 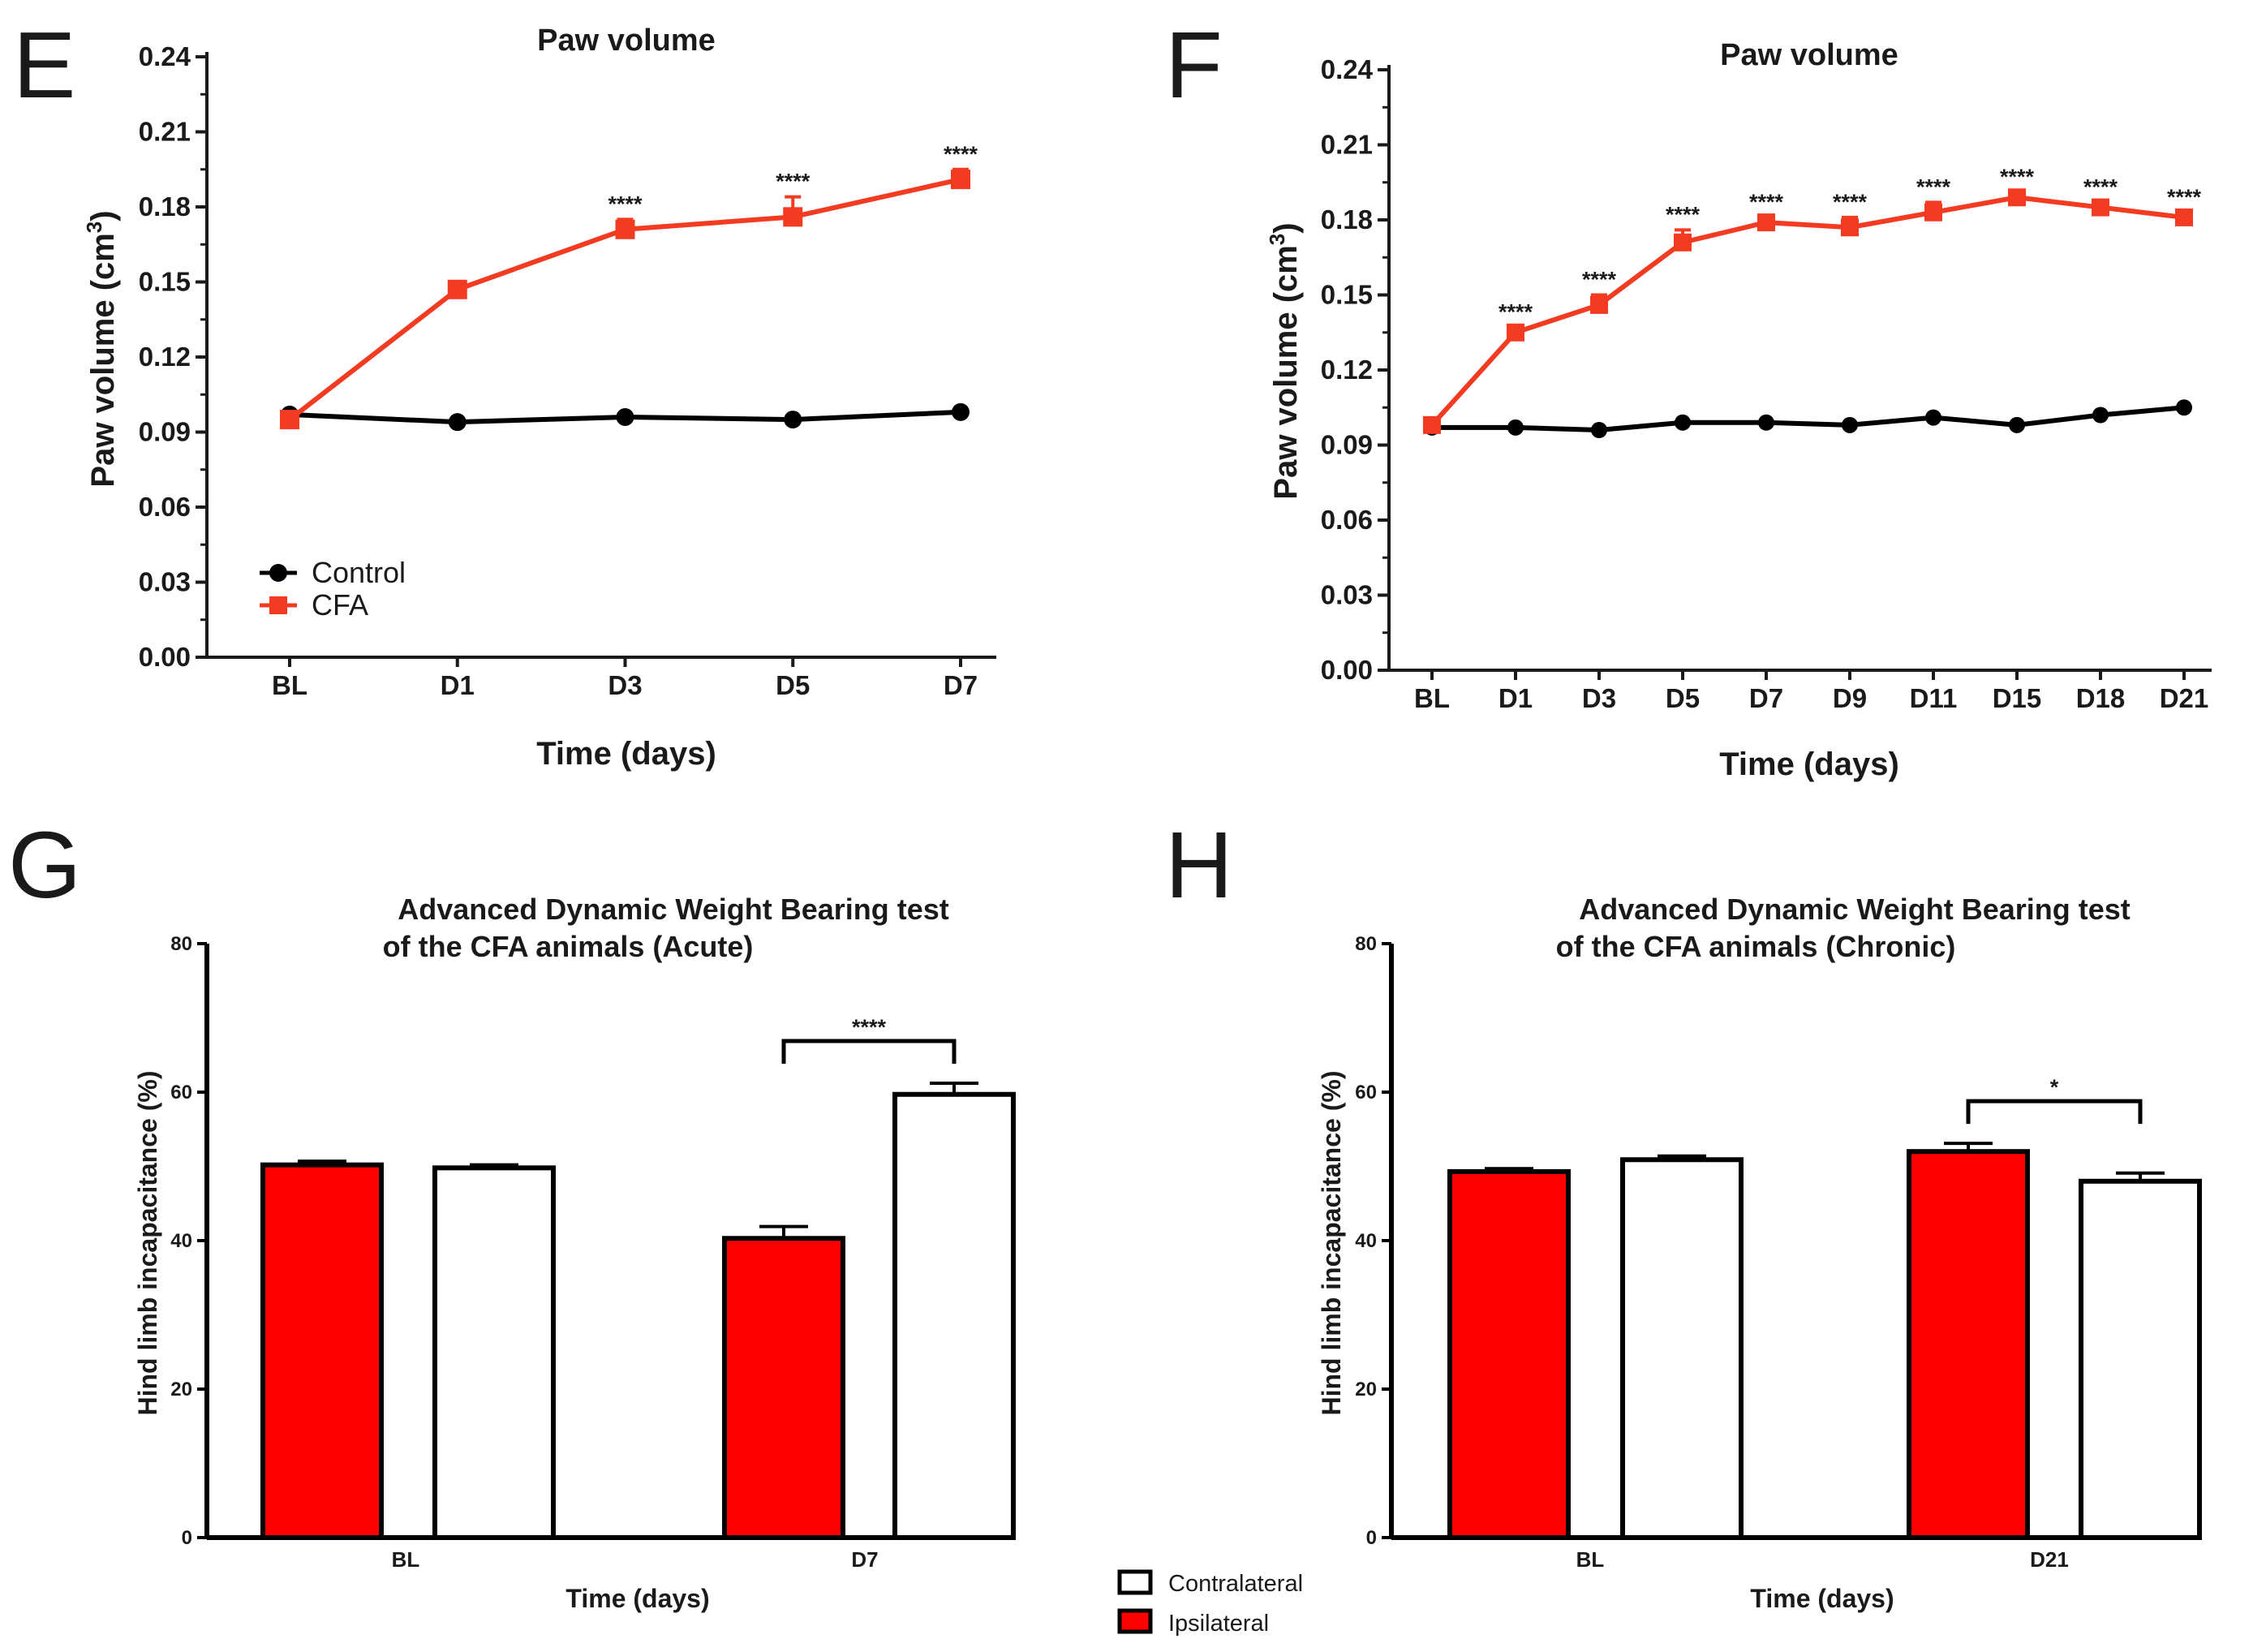 What do you see at coordinates (2101, 698) in the screenshot?
I see `x-tick-label: D18` at bounding box center [2101, 698].